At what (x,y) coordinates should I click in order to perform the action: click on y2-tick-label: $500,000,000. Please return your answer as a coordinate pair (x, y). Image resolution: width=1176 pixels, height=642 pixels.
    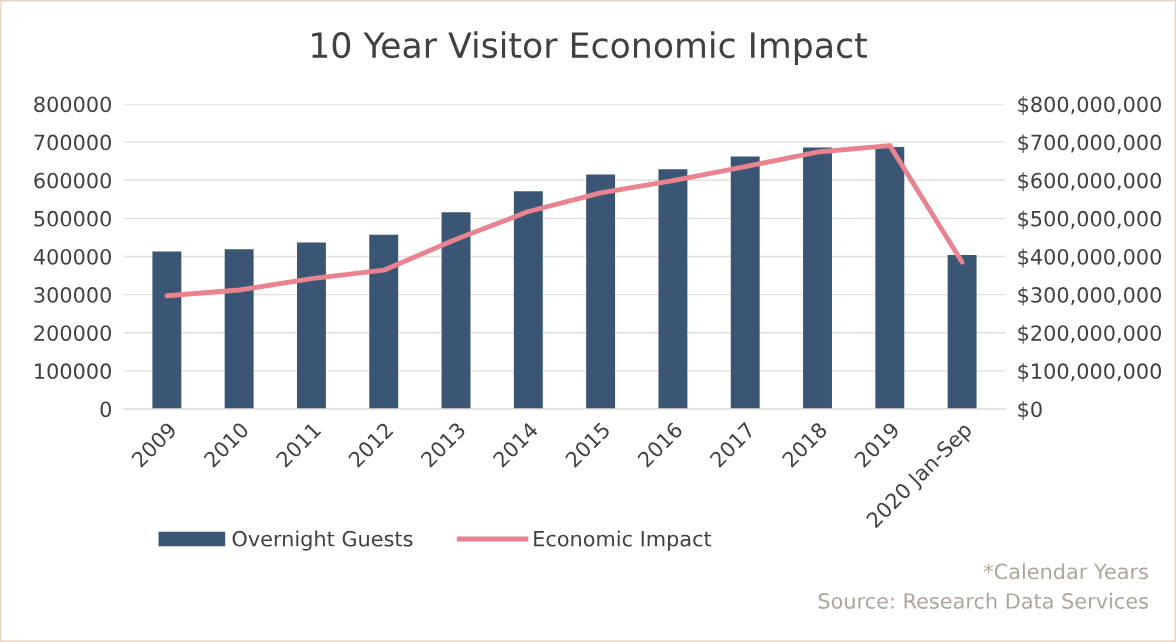
    Looking at the image, I should click on (1089, 220).